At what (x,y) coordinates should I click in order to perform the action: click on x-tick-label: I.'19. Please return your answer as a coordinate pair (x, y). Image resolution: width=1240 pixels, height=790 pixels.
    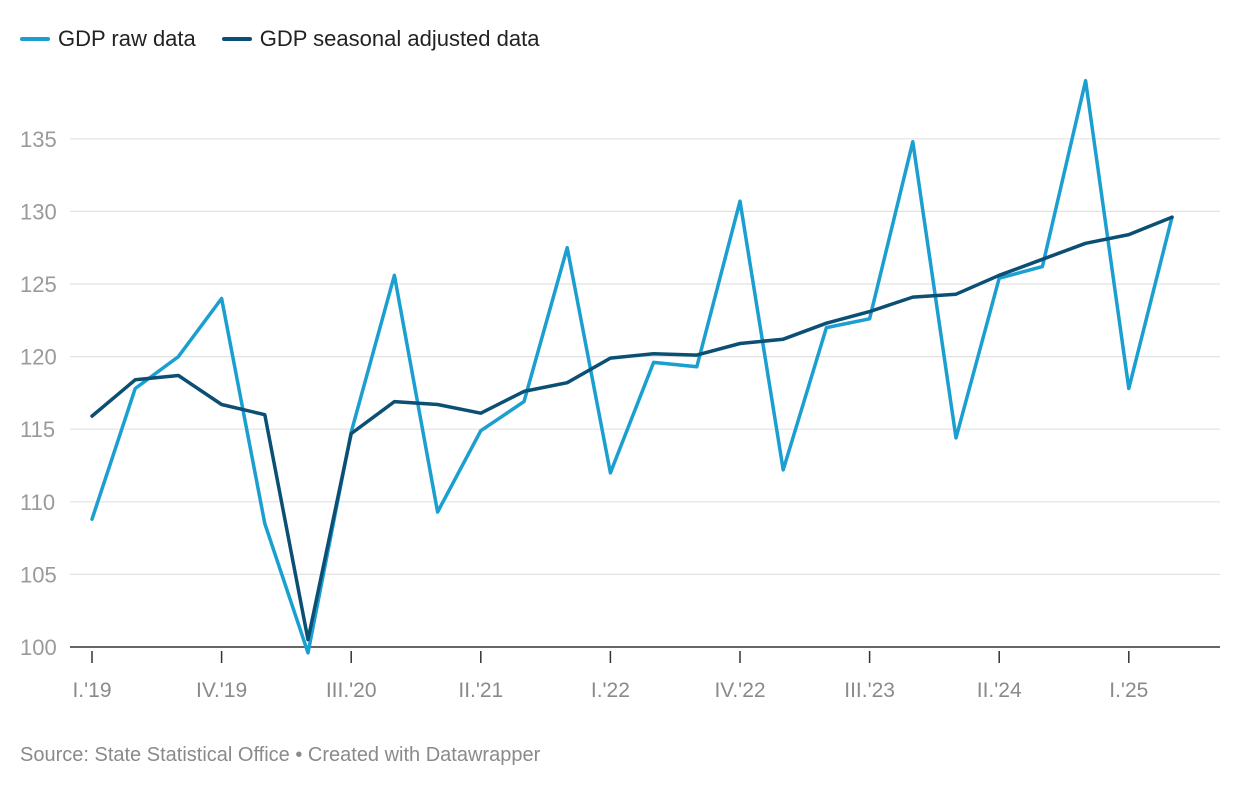
    Looking at the image, I should click on (91, 690).